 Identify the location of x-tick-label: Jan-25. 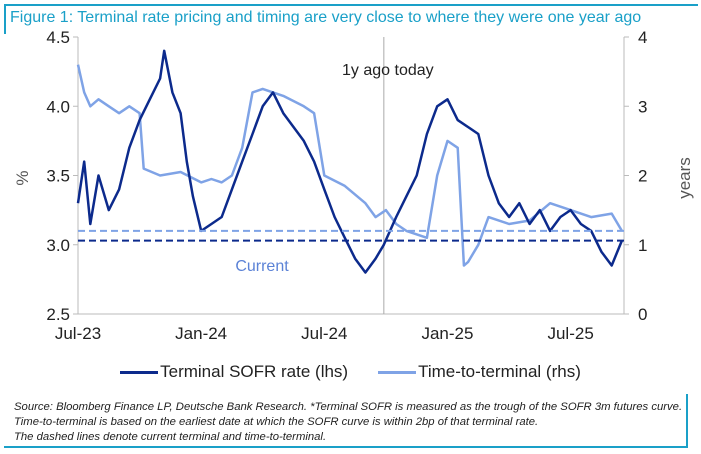
(447, 333).